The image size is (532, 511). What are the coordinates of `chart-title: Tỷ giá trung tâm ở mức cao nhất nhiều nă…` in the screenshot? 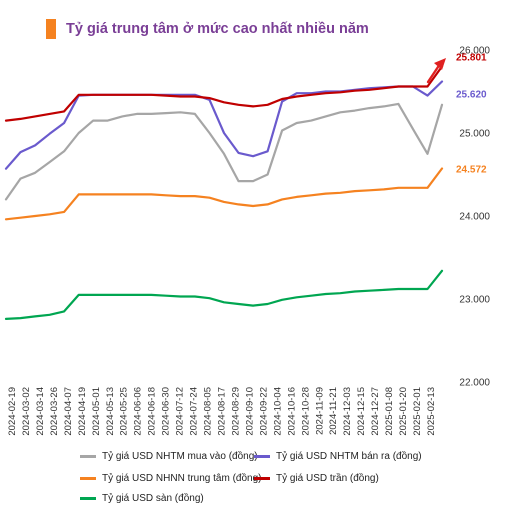 It's located at (217, 29).